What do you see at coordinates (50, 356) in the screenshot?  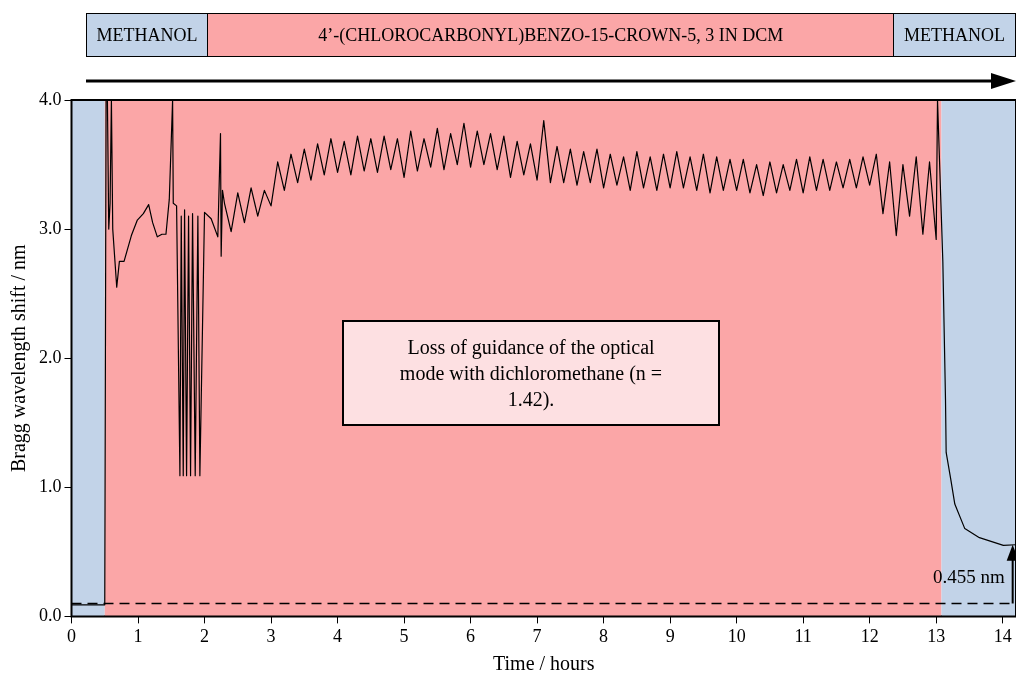 I see `y-tick-label: 2.0` at bounding box center [50, 356].